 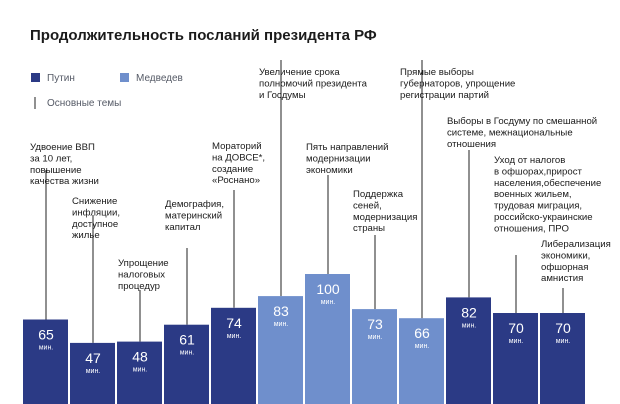 I want to click on bar-value-11: 70, so click(x=563, y=328).